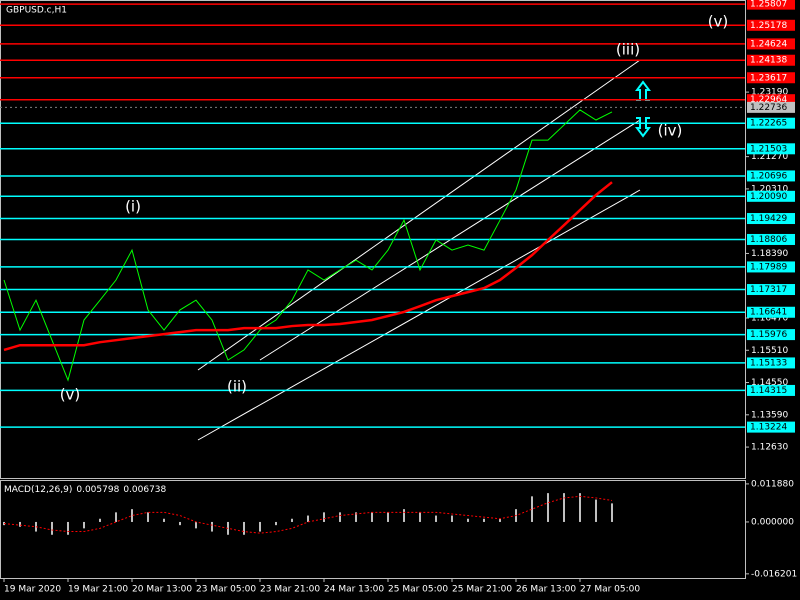 The height and width of the screenshot is (600, 800). I want to click on level-label: 1.15133, so click(768, 363).